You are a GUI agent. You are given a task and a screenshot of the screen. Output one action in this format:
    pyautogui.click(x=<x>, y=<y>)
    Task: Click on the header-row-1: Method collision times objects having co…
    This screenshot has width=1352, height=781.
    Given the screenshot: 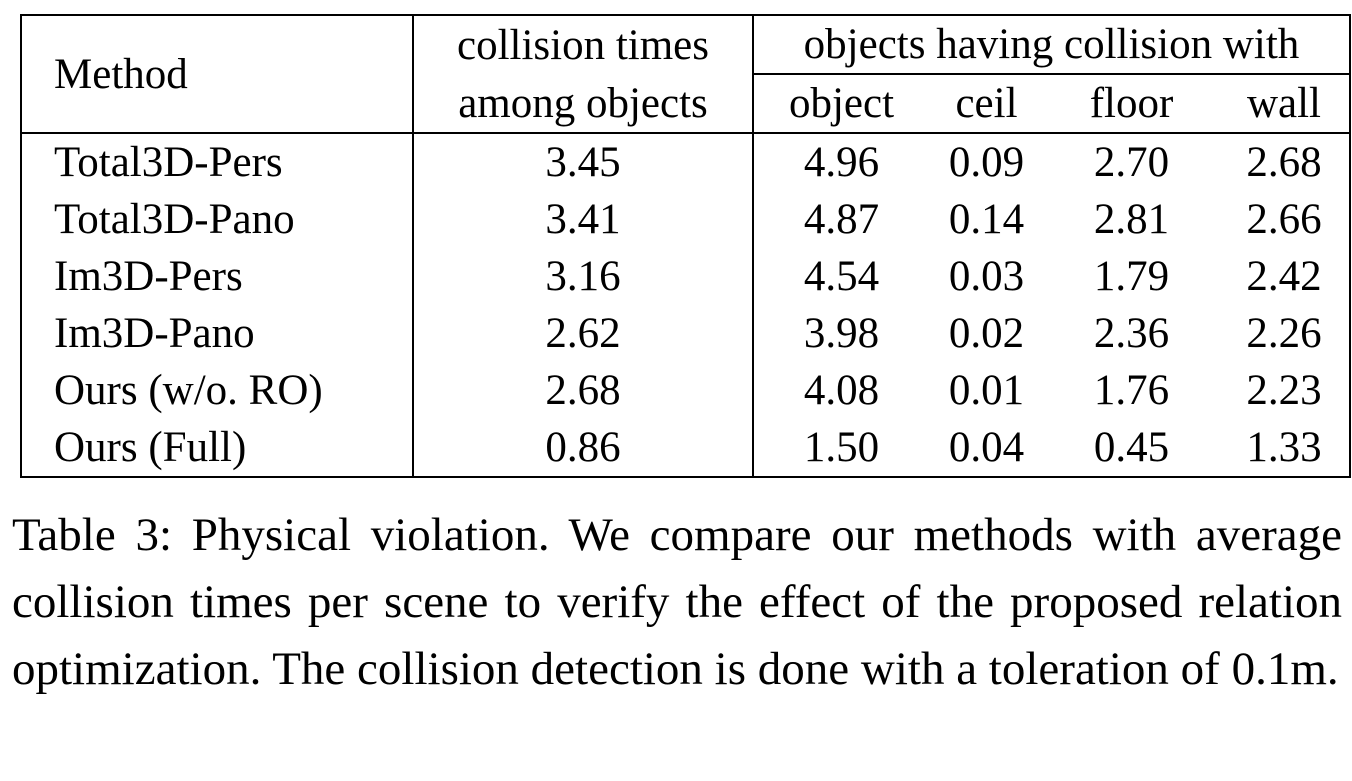 What is the action you would take?
    pyautogui.click(x=685, y=74)
    